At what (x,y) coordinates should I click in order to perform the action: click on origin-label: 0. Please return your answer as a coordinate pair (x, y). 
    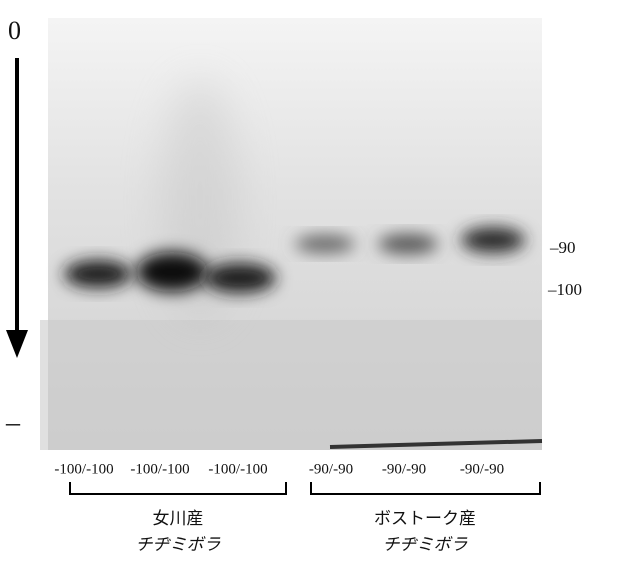
    Looking at the image, I should click on (14, 30).